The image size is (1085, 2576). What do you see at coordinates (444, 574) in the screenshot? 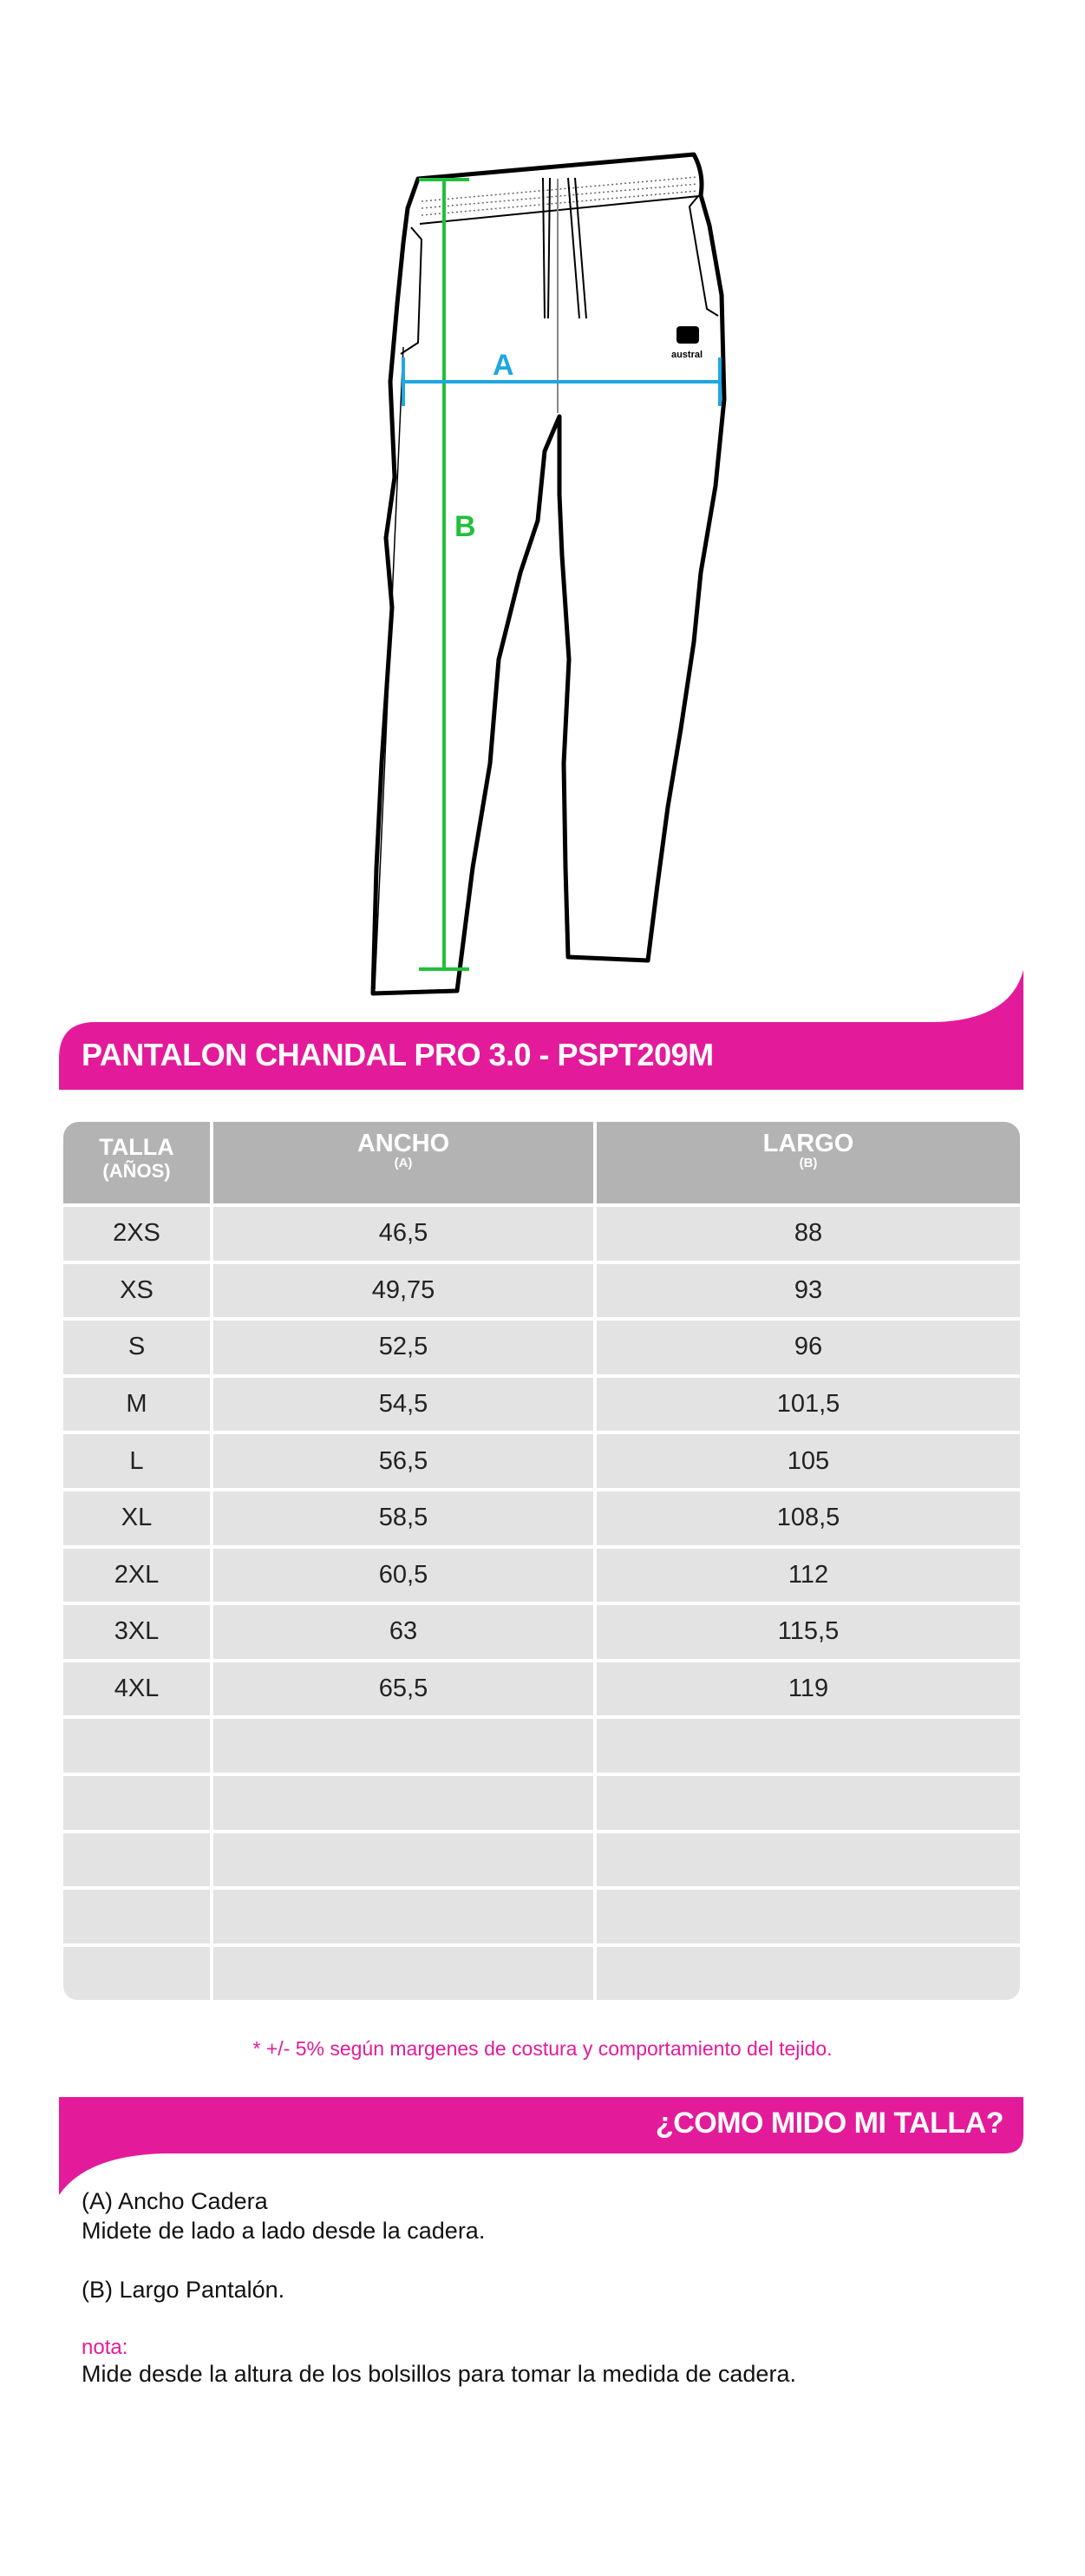
I see `measure-b-line` at bounding box center [444, 574].